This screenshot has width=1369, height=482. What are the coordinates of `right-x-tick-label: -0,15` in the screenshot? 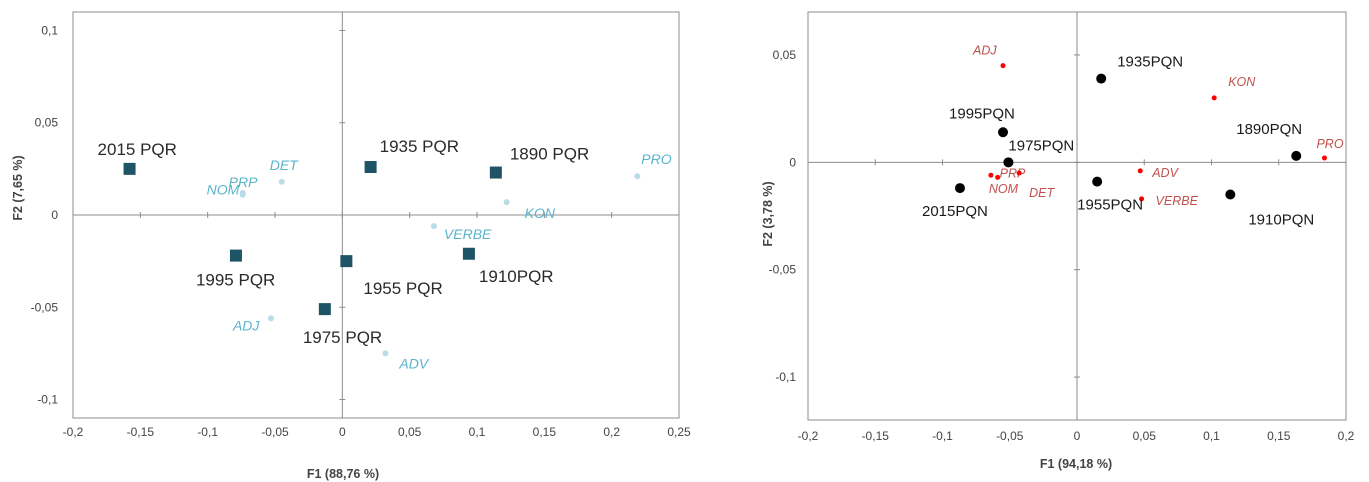 It's located at (876, 436).